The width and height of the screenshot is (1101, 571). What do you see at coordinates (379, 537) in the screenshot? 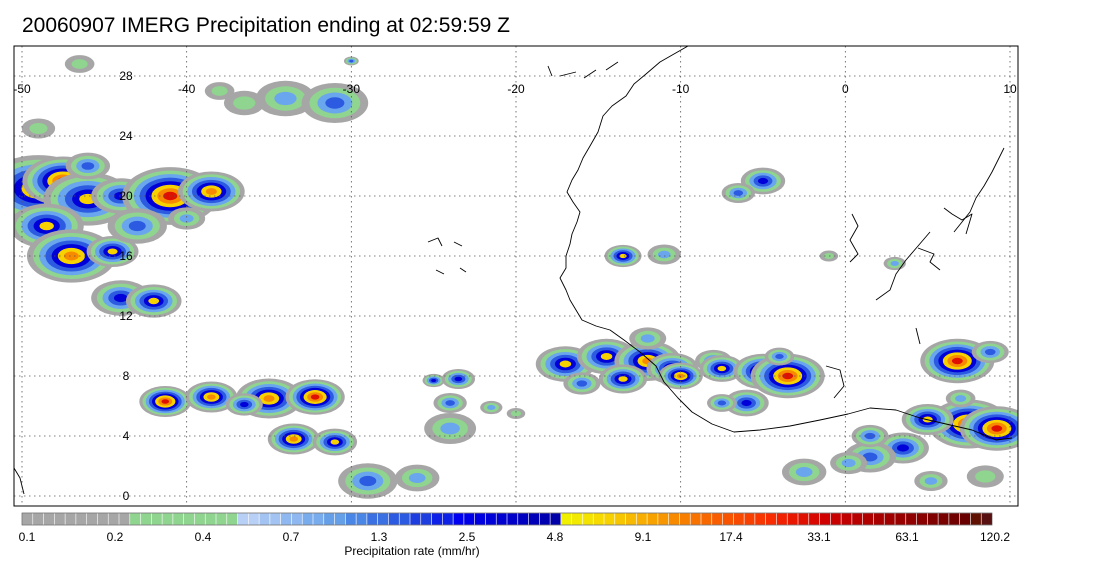
I see `colorbar-tick-label: 1.3` at bounding box center [379, 537].